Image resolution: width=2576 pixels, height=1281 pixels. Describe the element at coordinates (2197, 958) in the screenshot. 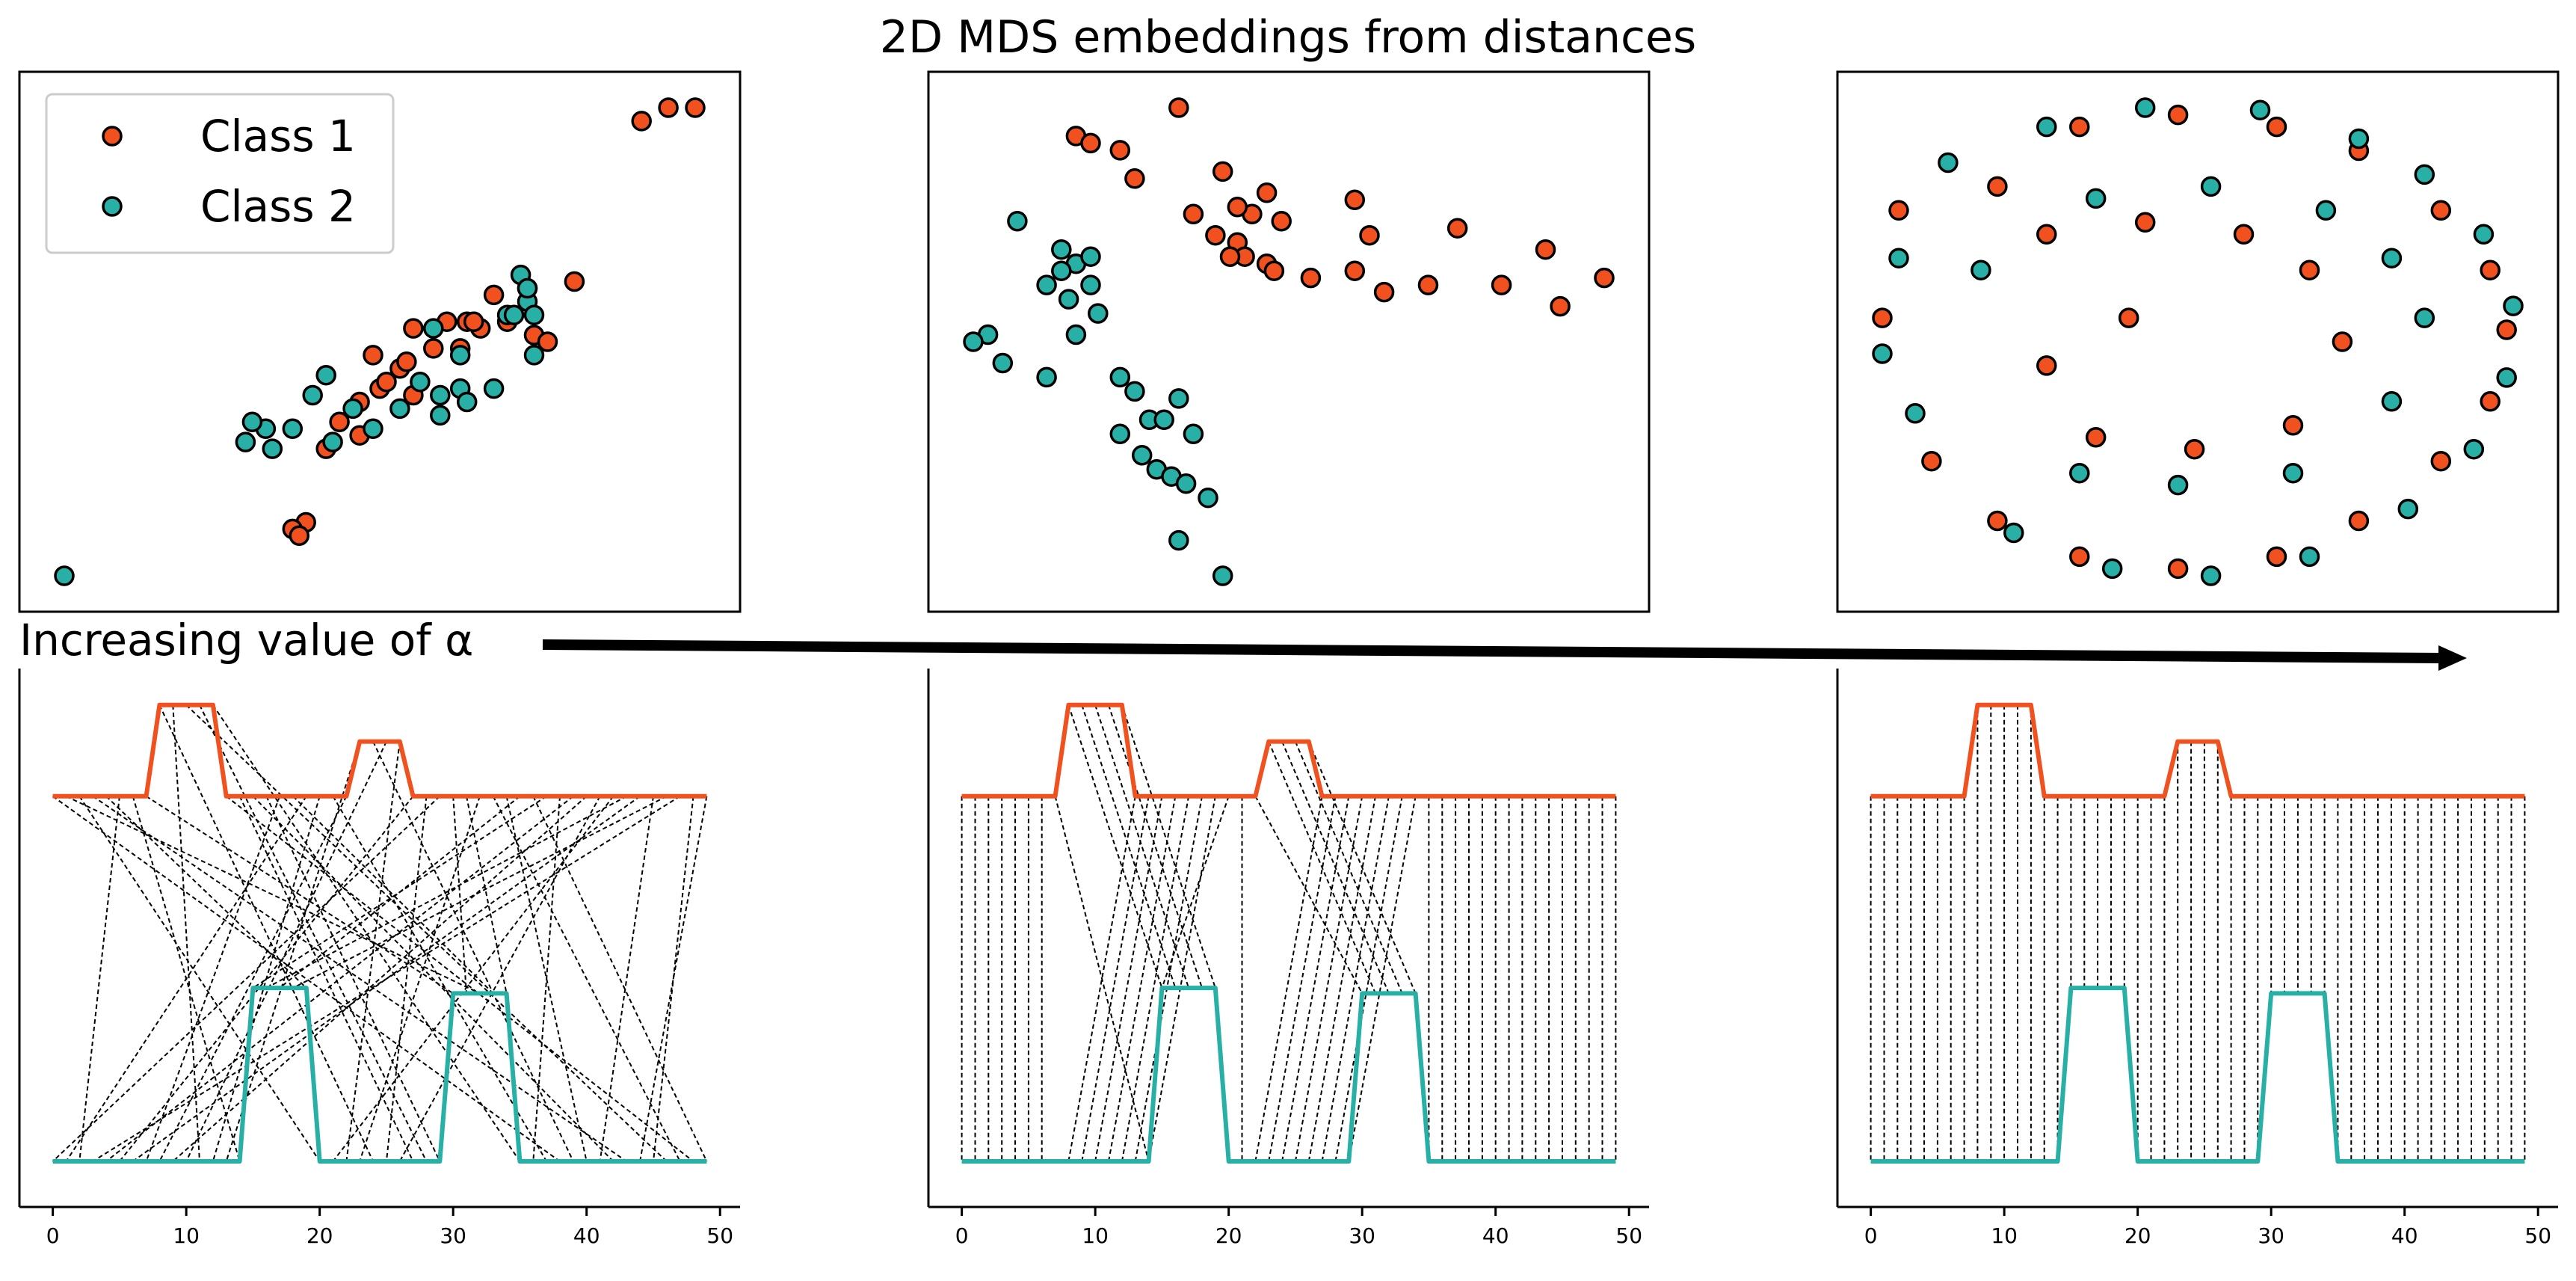

I see `matching-panel-bottom-right: 0 10 20 30 40 50` at that location.